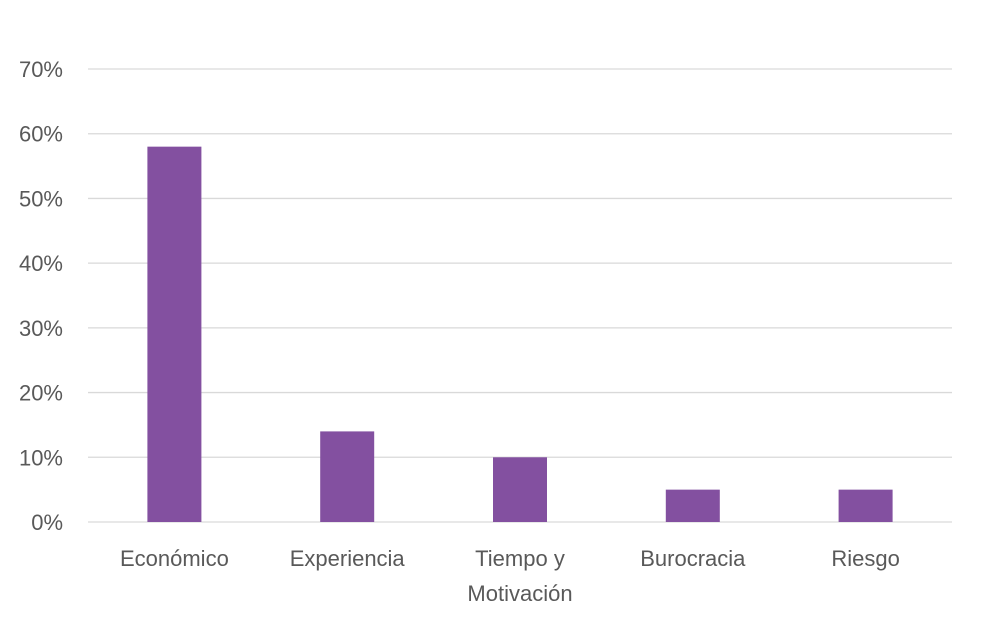  What do you see at coordinates (41, 328) in the screenshot?
I see `y-tick-label: 30%` at bounding box center [41, 328].